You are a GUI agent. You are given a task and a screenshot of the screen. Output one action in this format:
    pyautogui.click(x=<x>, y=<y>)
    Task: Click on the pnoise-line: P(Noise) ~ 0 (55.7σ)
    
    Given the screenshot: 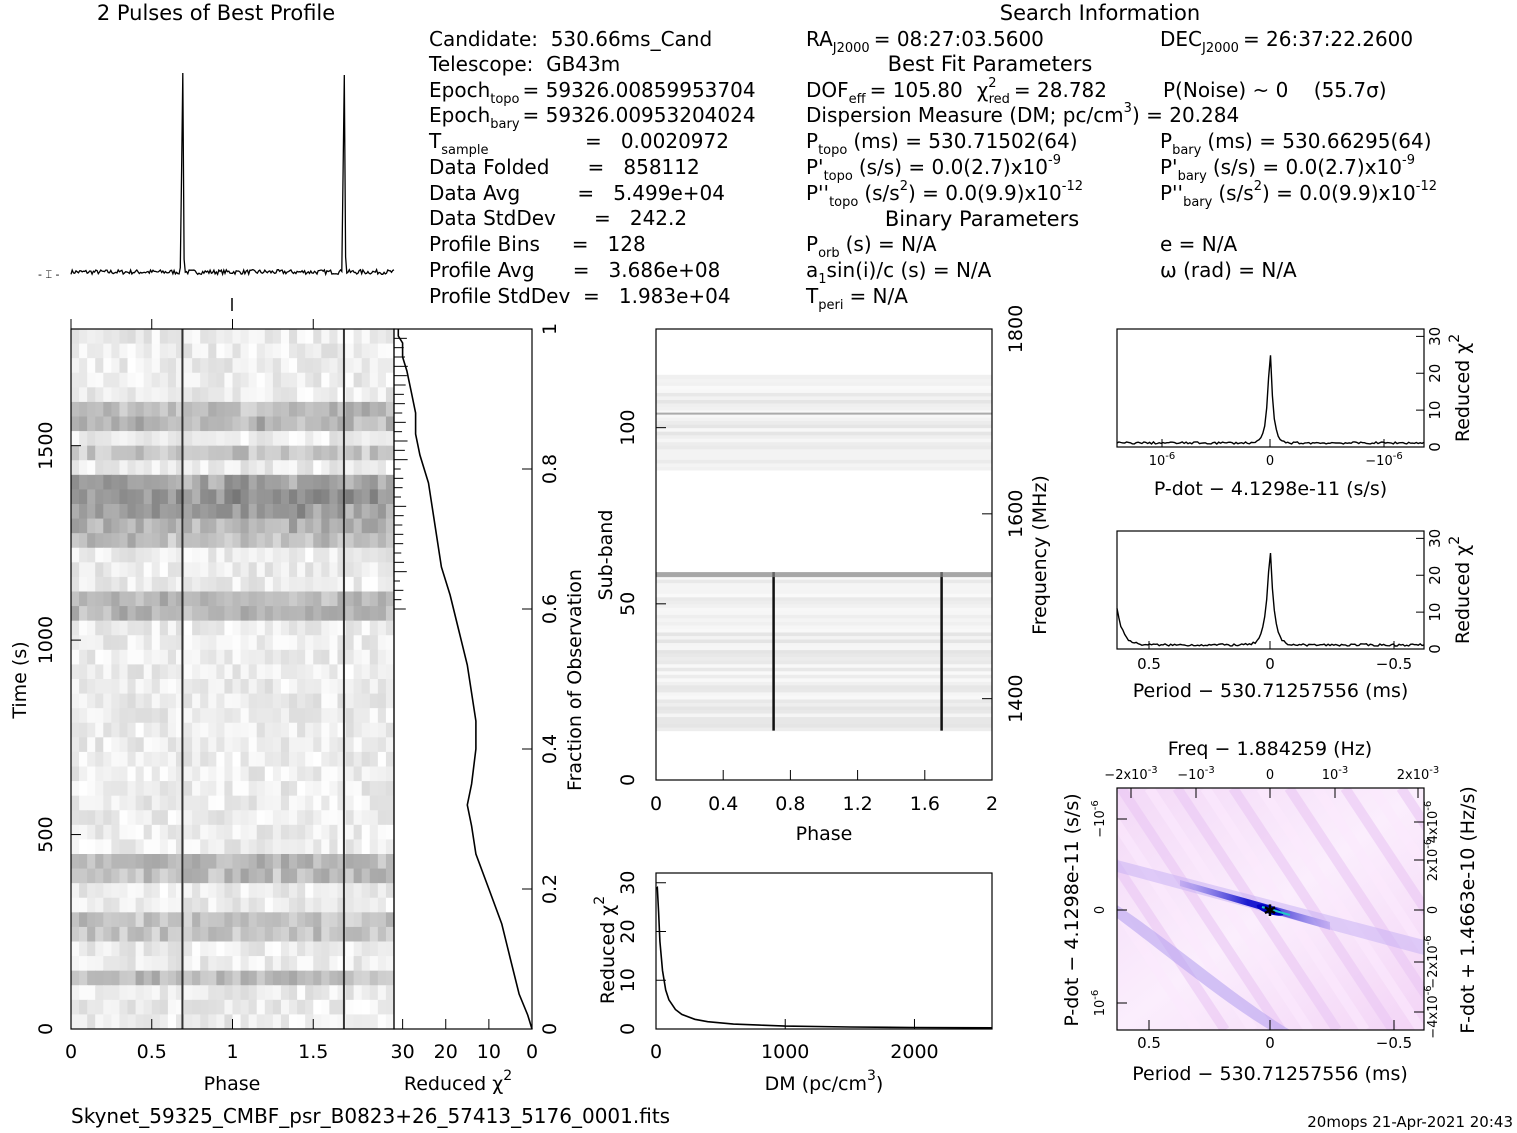 What is the action you would take?
    pyautogui.click(x=1275, y=90)
    